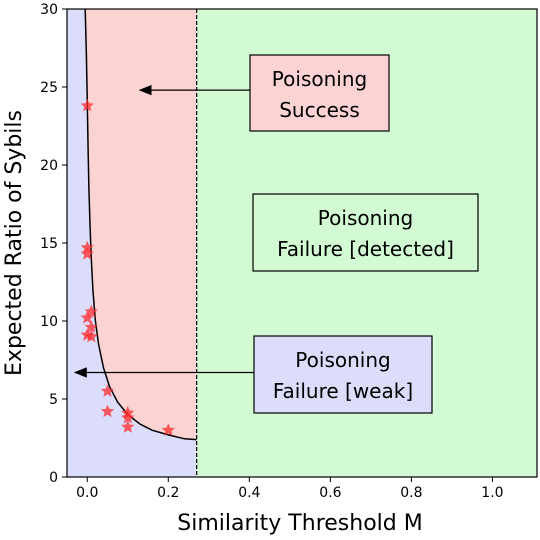 The width and height of the screenshot is (540, 540). I want to click on annotation-weak-box, so click(343, 374).